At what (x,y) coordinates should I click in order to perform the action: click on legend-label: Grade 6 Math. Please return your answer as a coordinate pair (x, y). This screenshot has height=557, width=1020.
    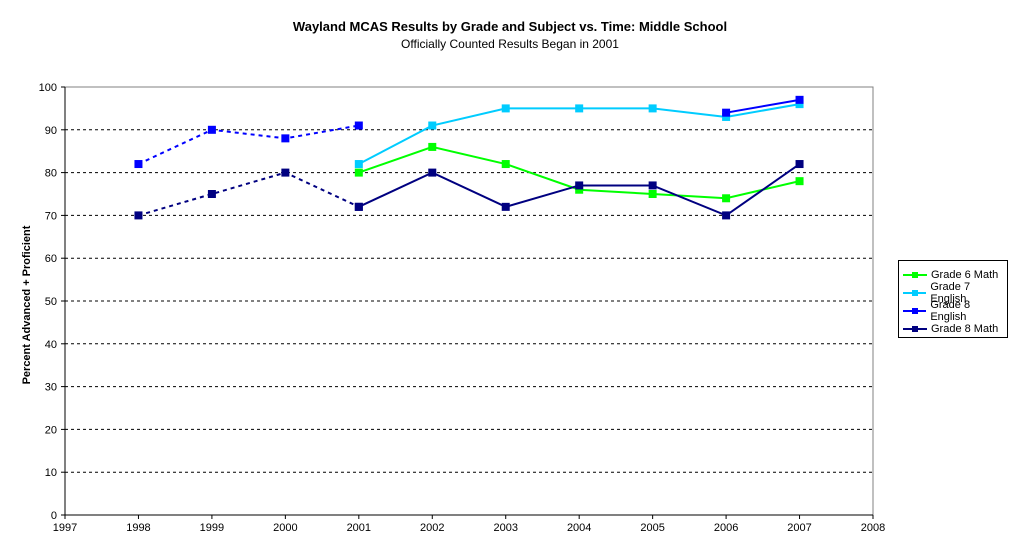
    Looking at the image, I should click on (965, 275).